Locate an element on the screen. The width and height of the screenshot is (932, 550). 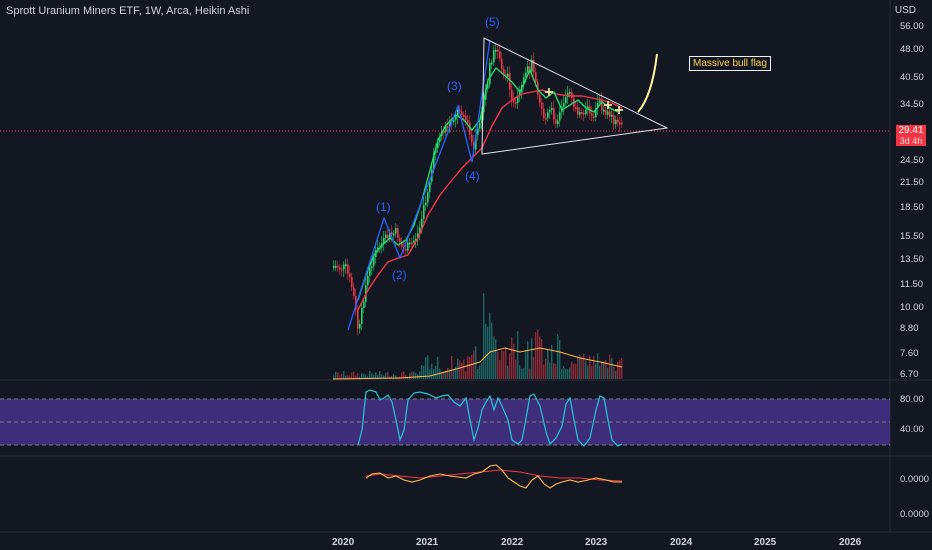
ema-fast-line is located at coordinates (488, 183).